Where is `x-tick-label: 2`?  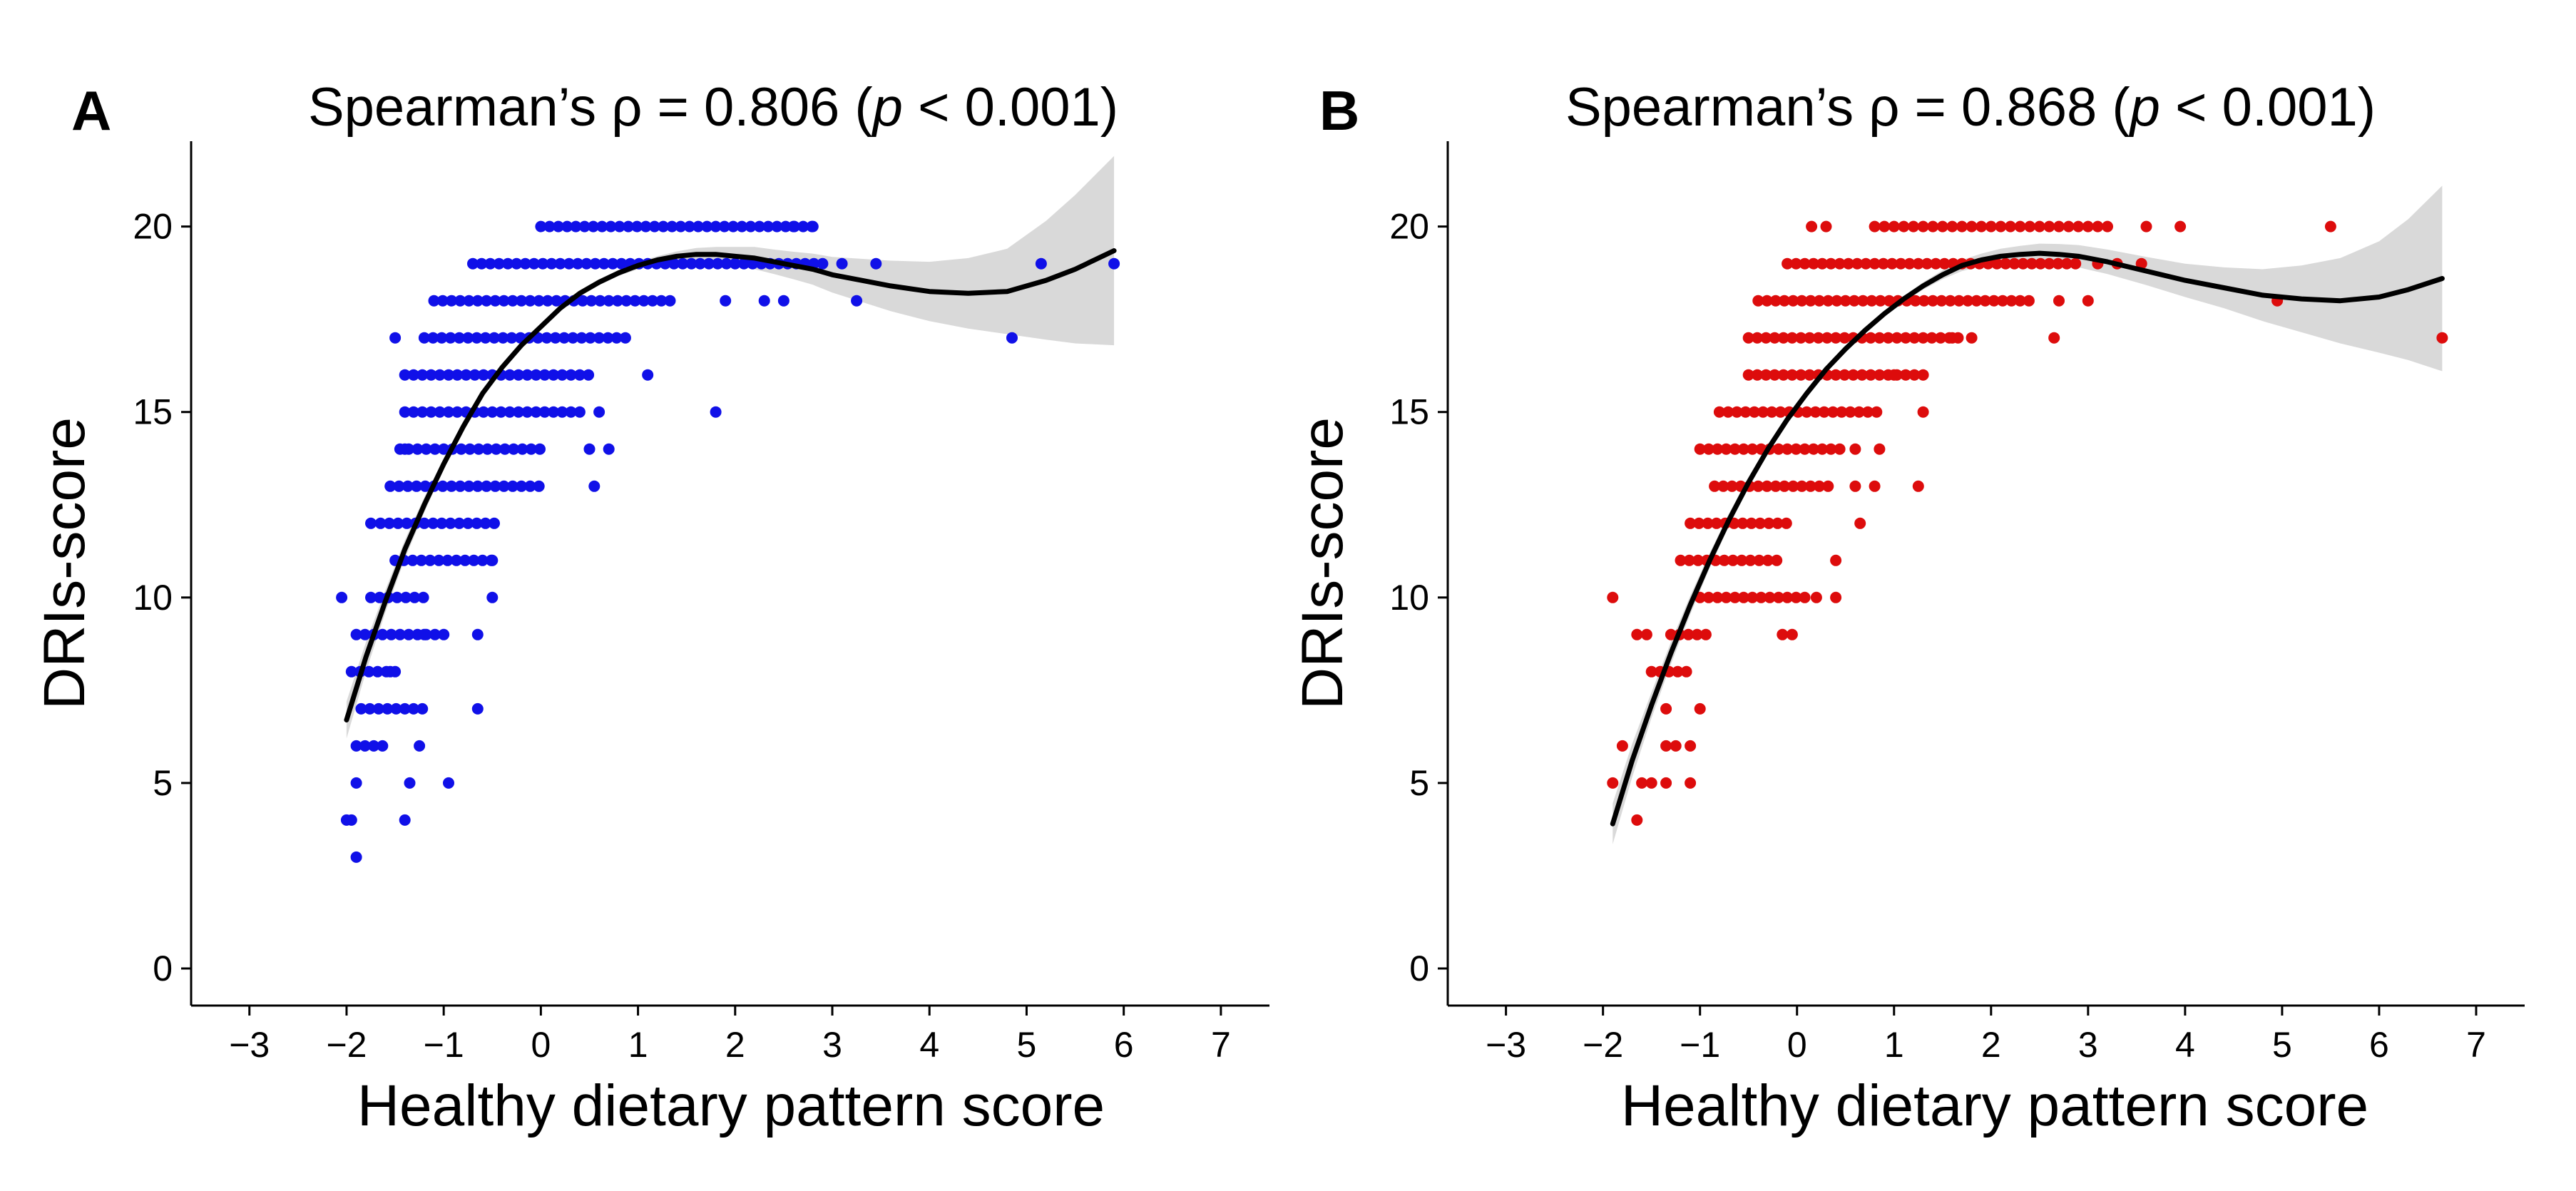
x-tick-label: 2 is located at coordinates (735, 1045).